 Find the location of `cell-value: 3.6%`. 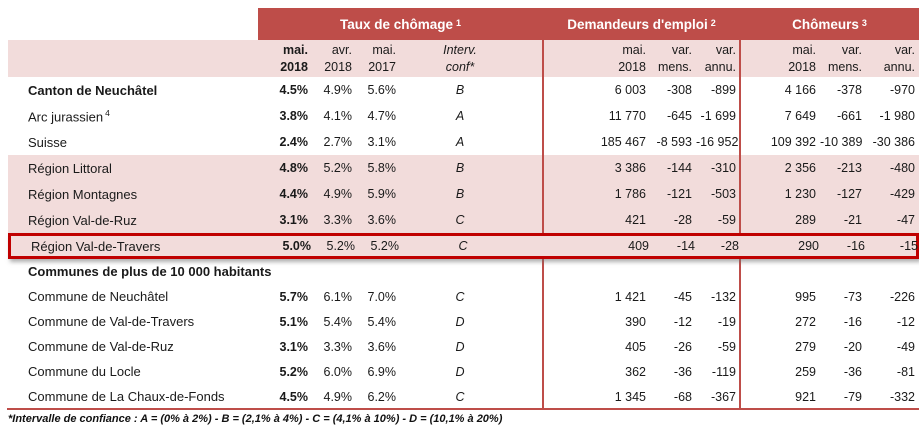

cell-value: 3.6% is located at coordinates (382, 346).